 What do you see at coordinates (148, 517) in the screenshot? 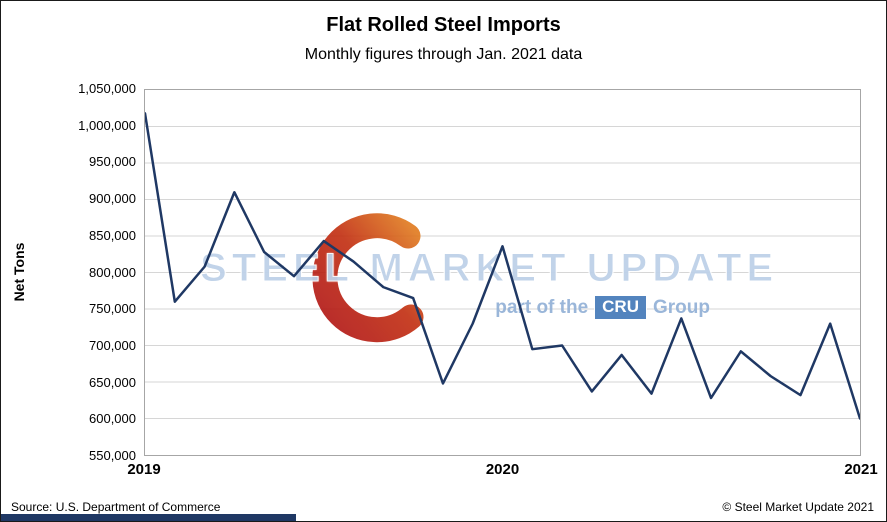
I see `bottom-accent-bar` at bounding box center [148, 517].